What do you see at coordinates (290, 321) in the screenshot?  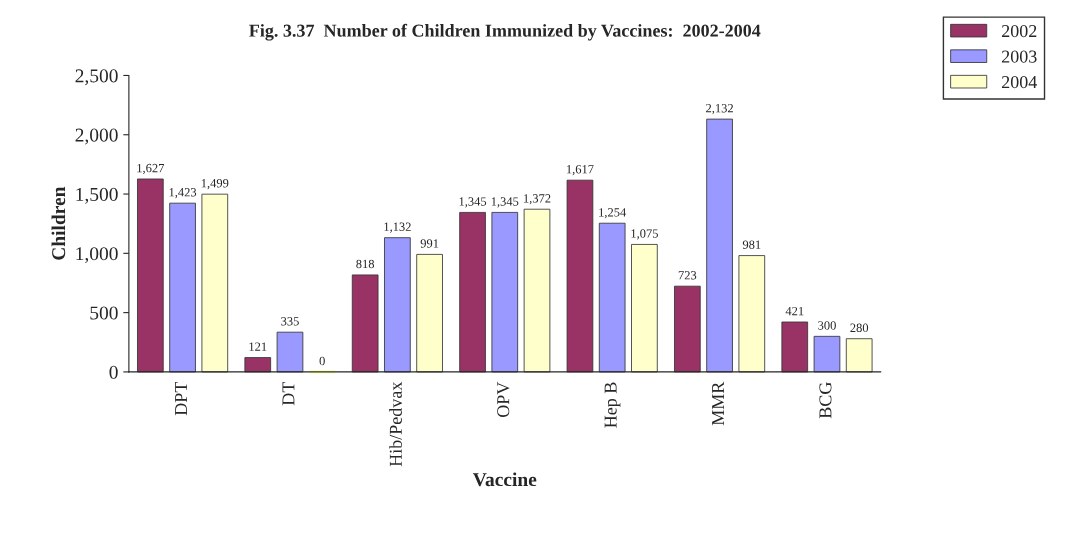 I see `data-label: 335` at bounding box center [290, 321].